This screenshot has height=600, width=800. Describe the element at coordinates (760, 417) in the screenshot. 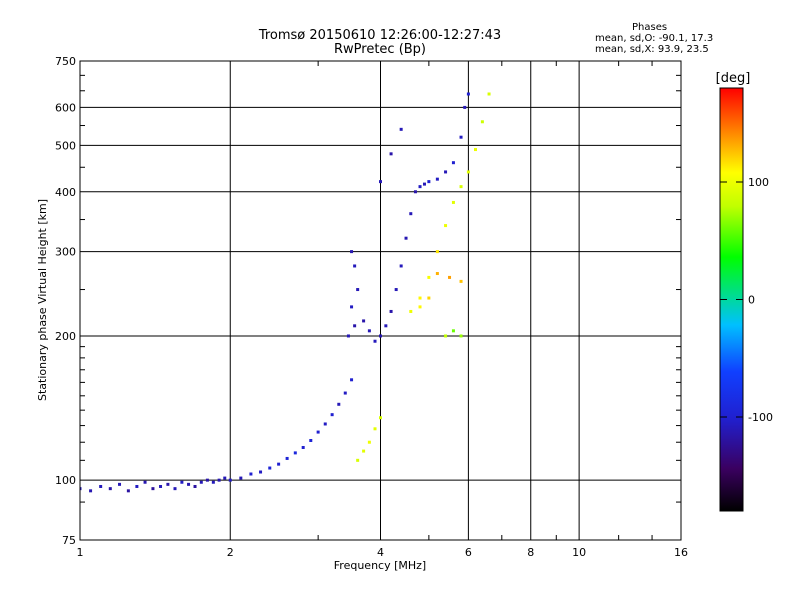

I see `colorbar-tick-label: -100` at that location.